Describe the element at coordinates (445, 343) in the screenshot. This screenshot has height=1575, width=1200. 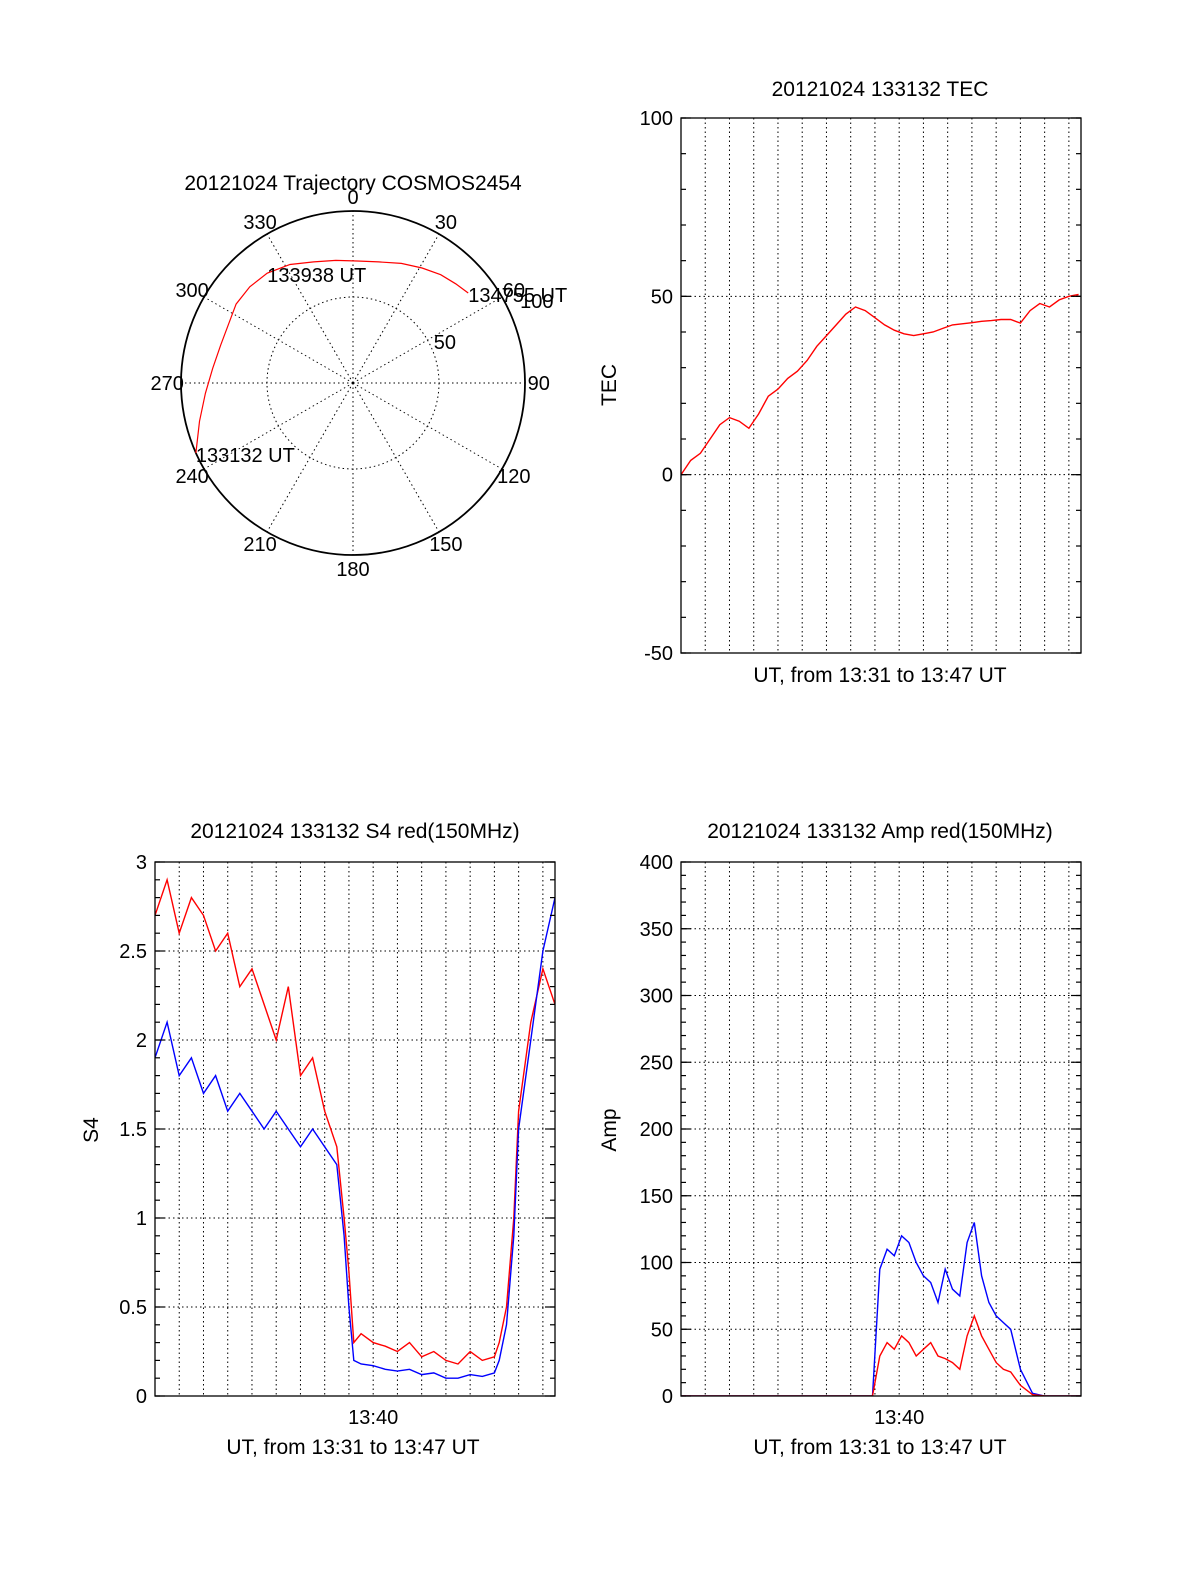
I see `polar-radial-label: 50` at that location.